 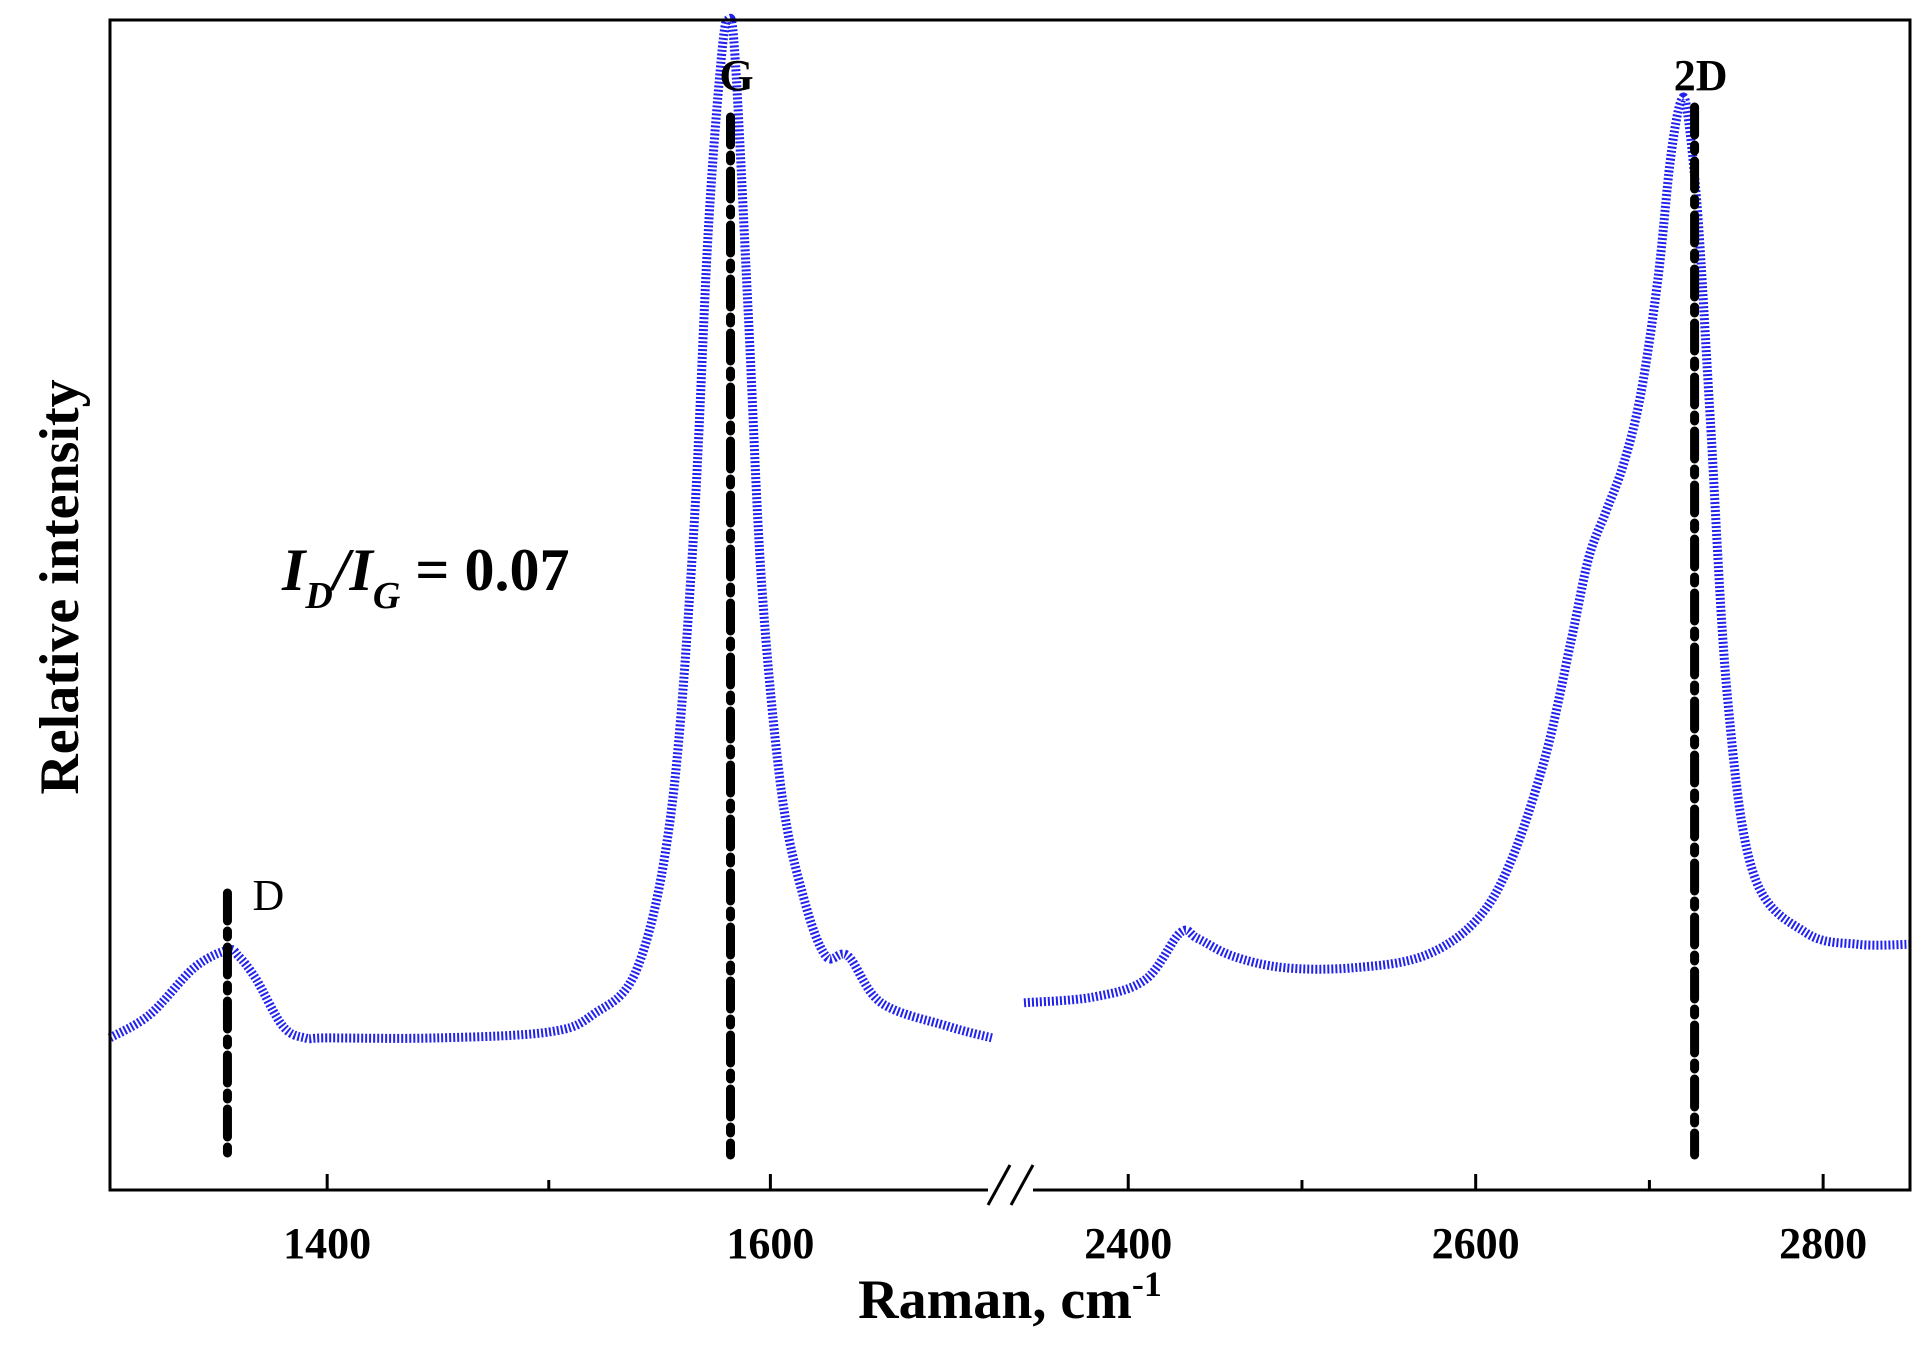 I want to click on x-tick-label: 2800, so click(x=1823, y=1243).